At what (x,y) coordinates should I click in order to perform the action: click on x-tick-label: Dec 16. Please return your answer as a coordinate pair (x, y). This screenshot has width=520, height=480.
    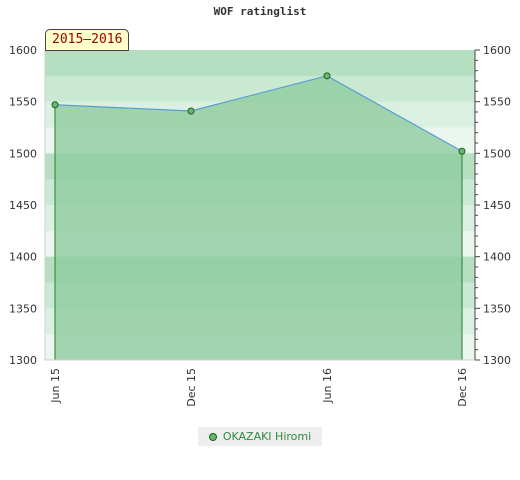
    Looking at the image, I should click on (462, 387).